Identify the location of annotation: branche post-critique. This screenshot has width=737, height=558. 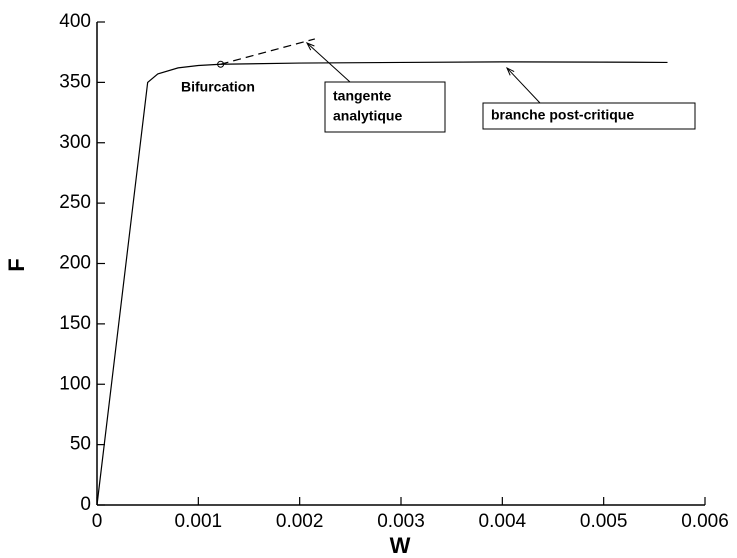
(562, 115).